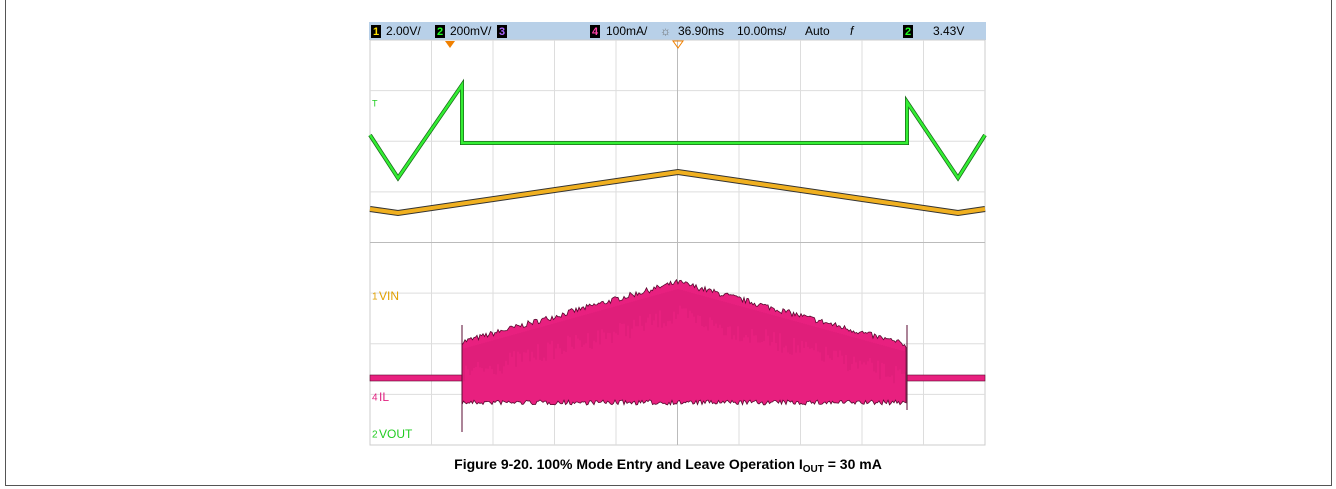 This screenshot has width=1336, height=489. Describe the element at coordinates (813, 469) in the screenshot. I see `caption-sub: OUT` at that location.